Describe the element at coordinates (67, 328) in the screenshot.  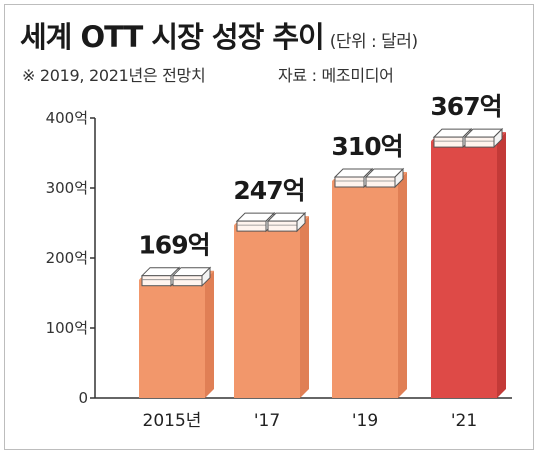
I see `y-tick-label-1: 100억` at that location.